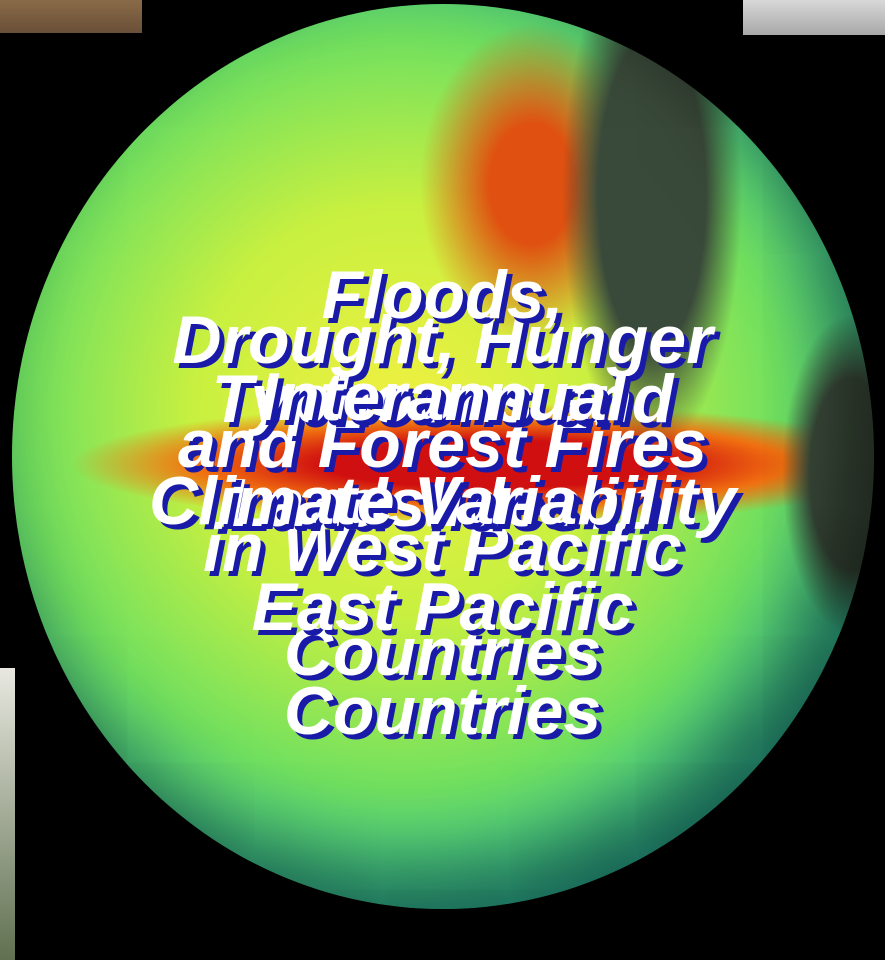 The image size is (885, 960). I want to click on overlay-text: Drought, Hunger, so click(442, 340).